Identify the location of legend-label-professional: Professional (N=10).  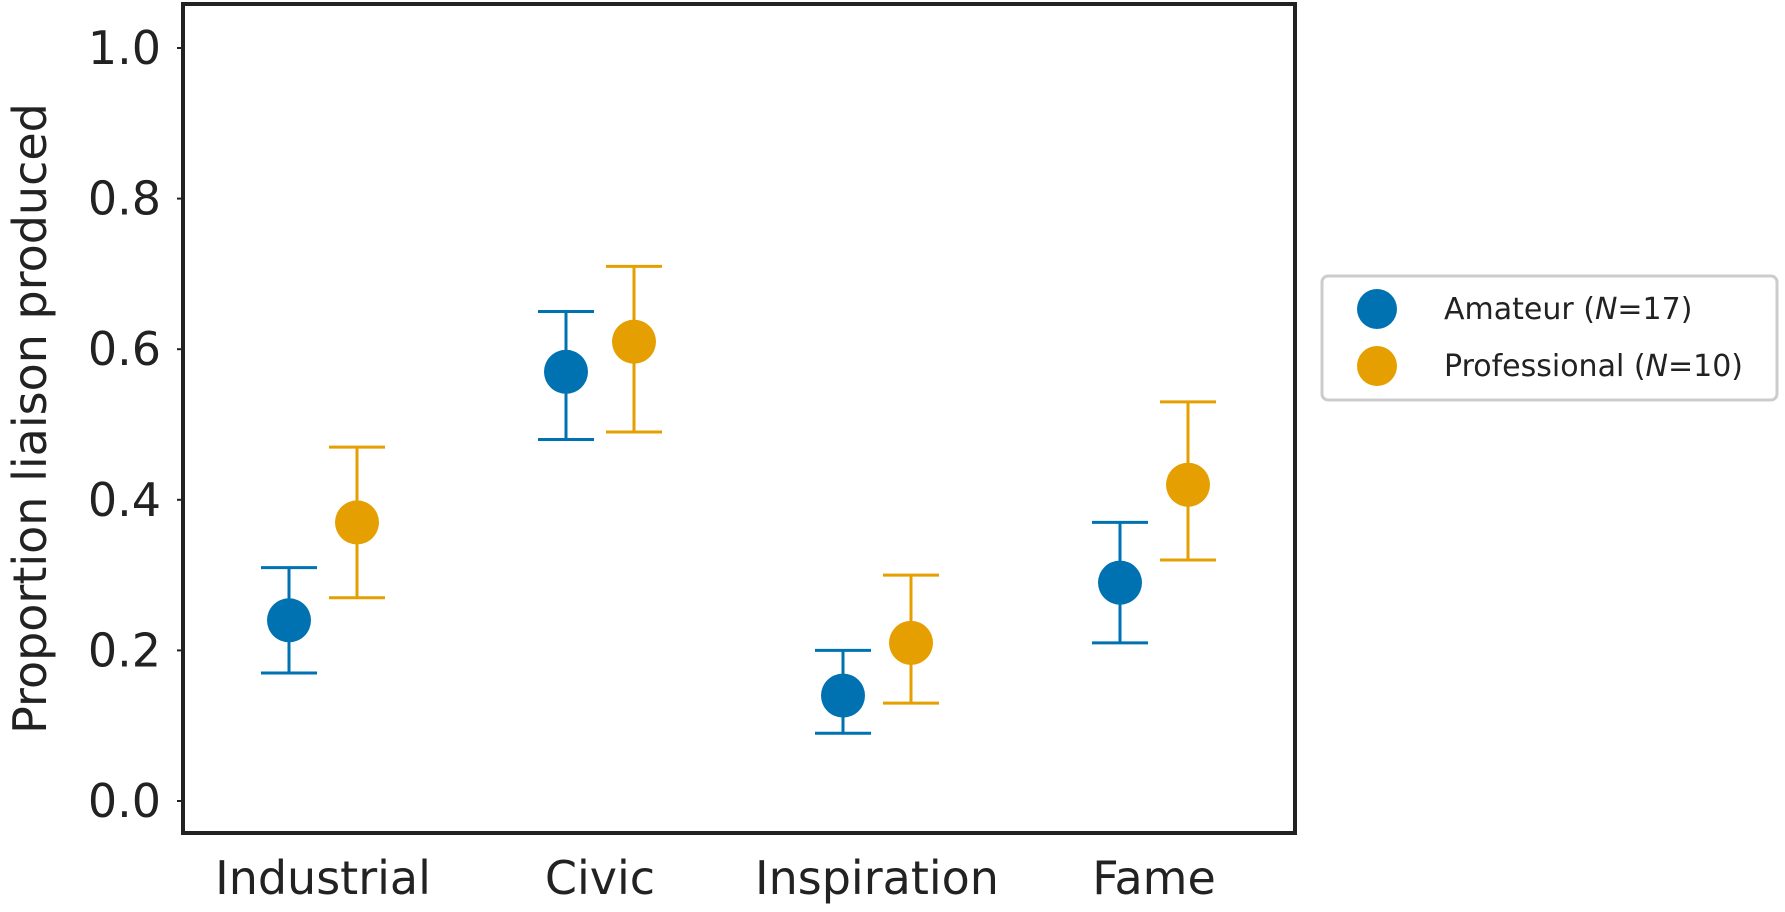
(1593, 366).